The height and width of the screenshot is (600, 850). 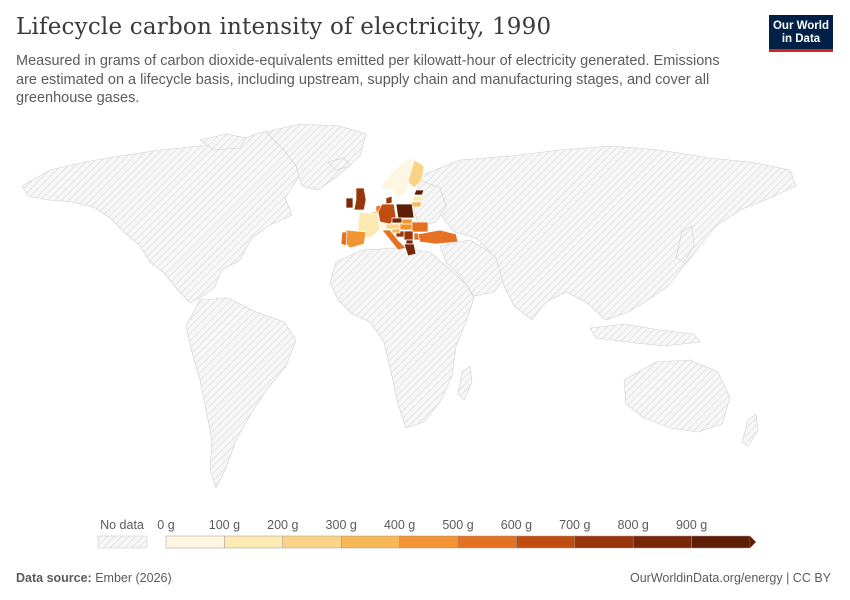 What do you see at coordinates (474, 268) in the screenshot?
I see `landmass-arabia` at bounding box center [474, 268].